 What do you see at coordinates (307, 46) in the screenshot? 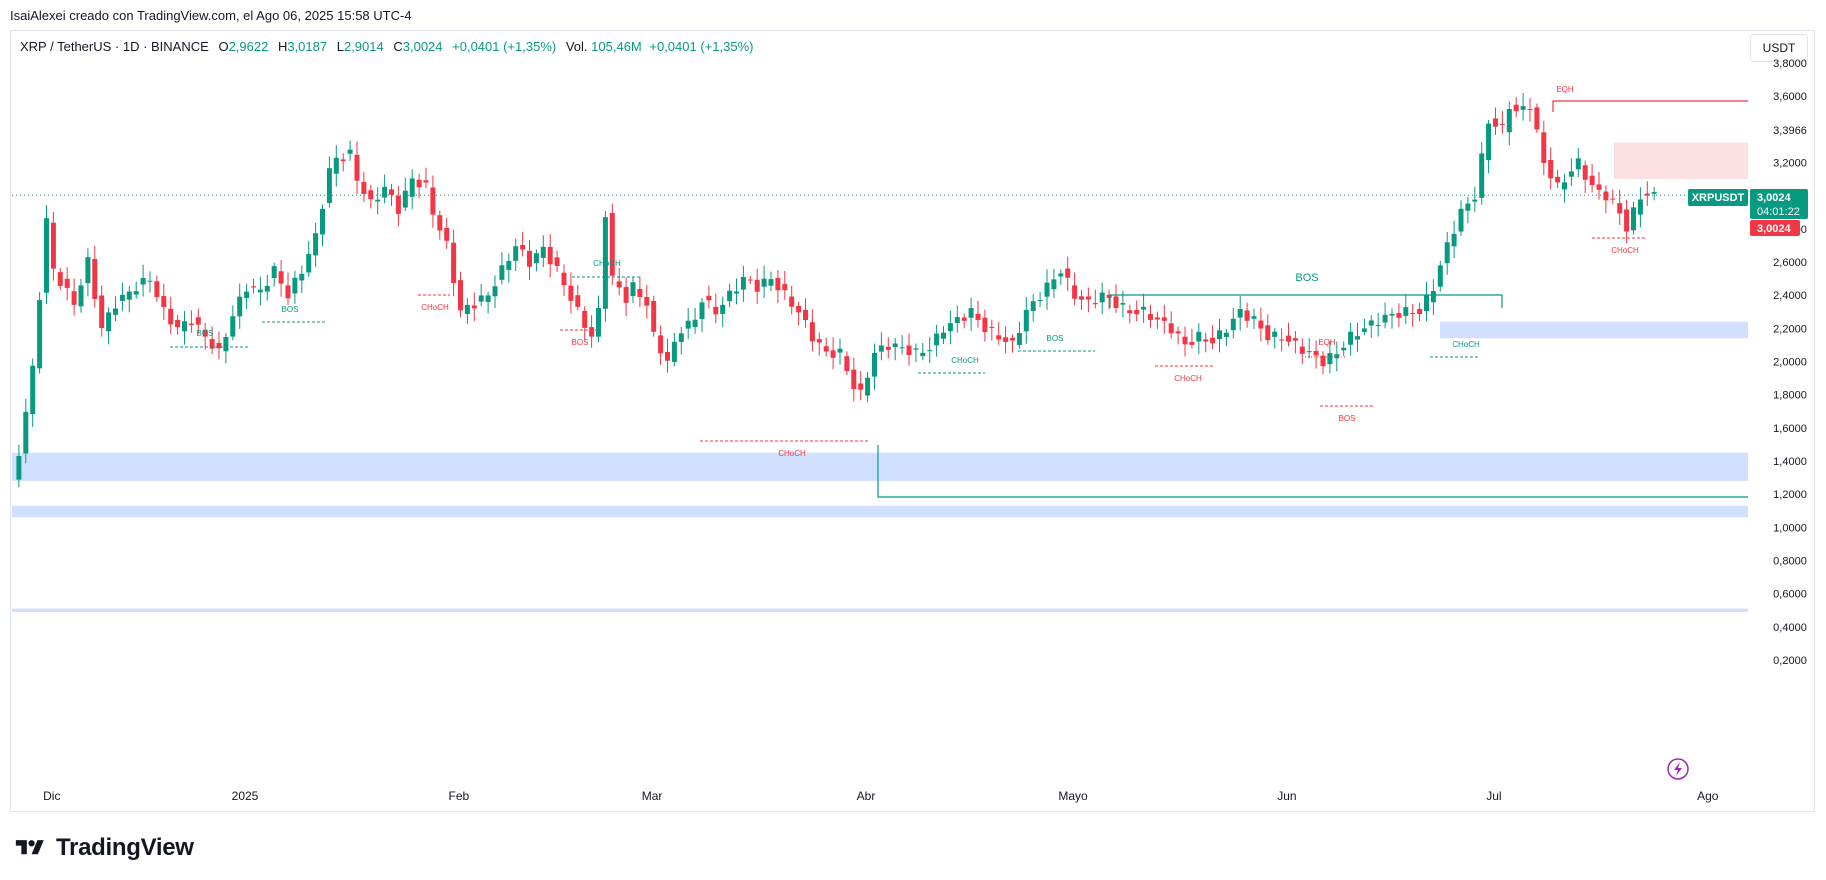
I see `high-value: 3,0187` at bounding box center [307, 46].